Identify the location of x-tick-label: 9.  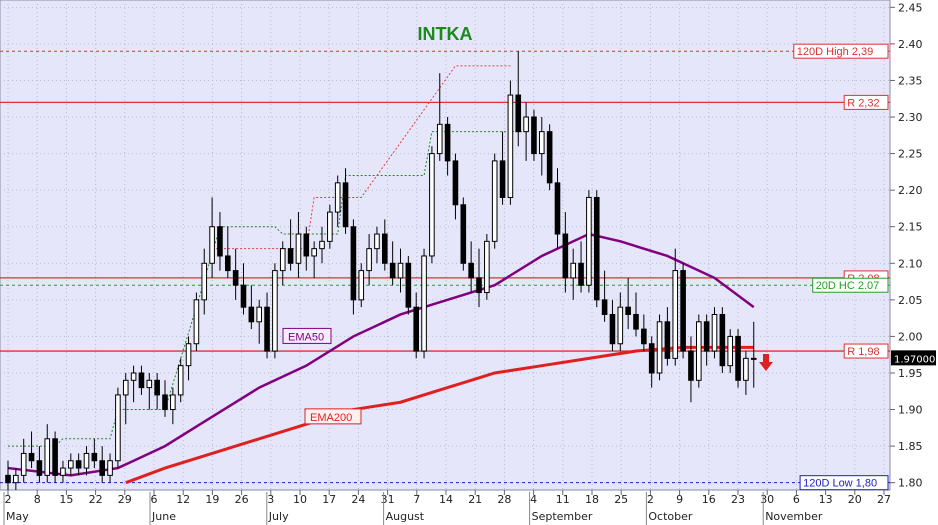
(679, 499).